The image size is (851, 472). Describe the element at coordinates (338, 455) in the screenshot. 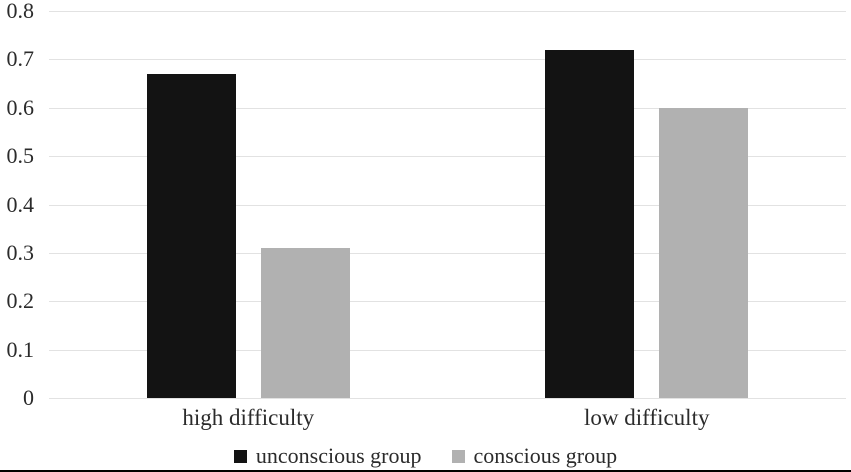

I see `legend-label: unconscious group` at that location.